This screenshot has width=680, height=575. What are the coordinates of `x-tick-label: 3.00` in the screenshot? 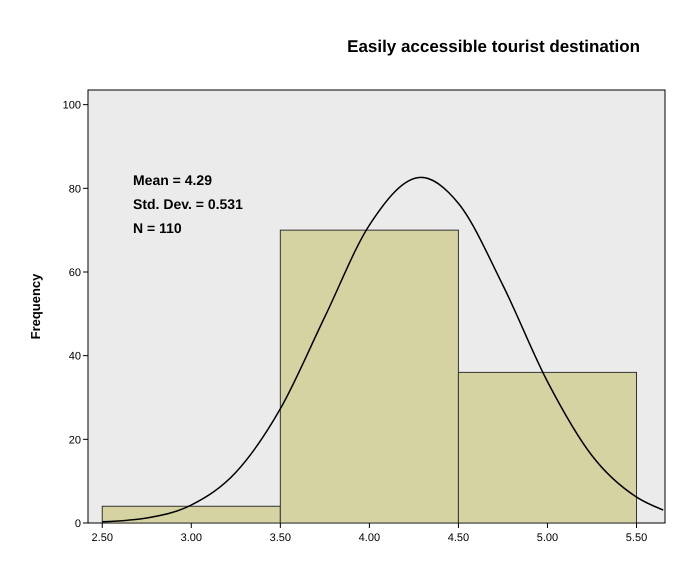 It's located at (191, 538).